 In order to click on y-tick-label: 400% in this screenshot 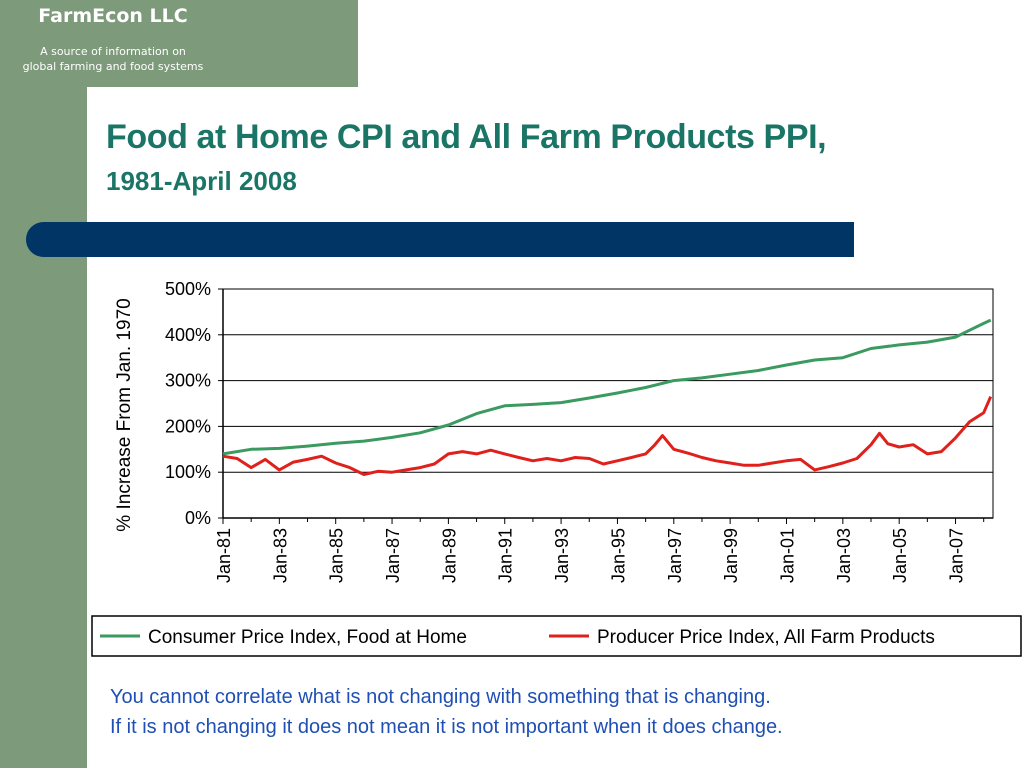, I will do `click(188, 335)`.